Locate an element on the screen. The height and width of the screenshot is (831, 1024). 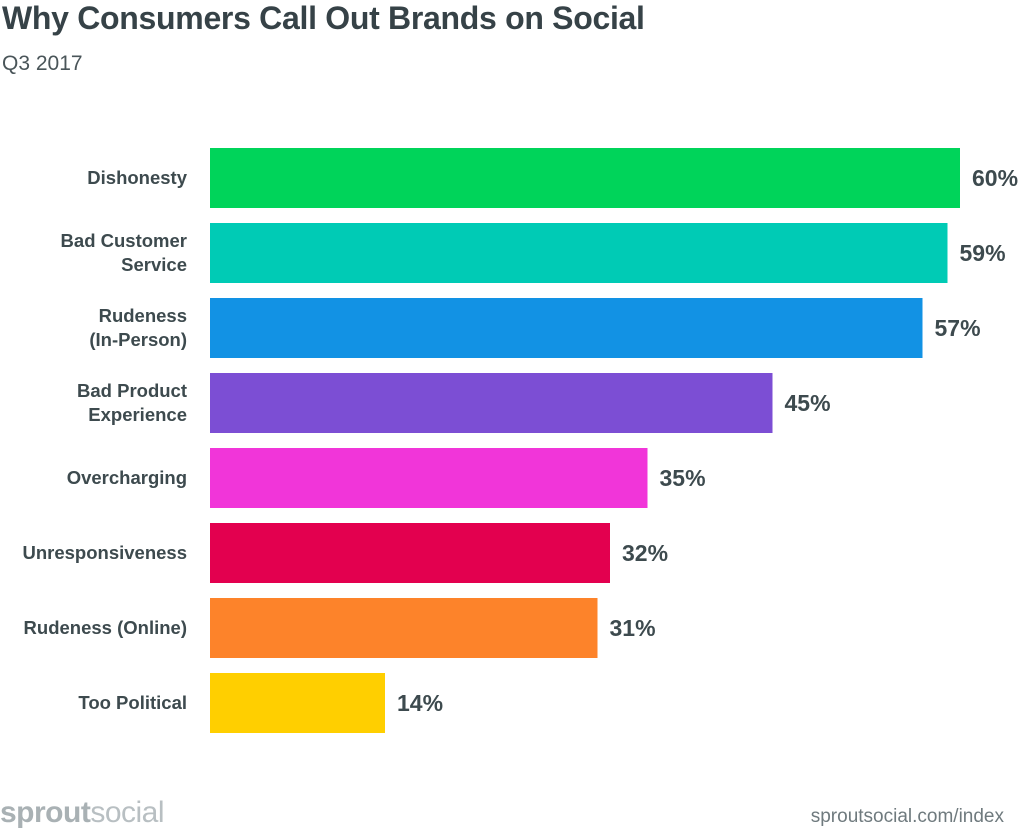
value-label-4: 35% is located at coordinates (683, 478).